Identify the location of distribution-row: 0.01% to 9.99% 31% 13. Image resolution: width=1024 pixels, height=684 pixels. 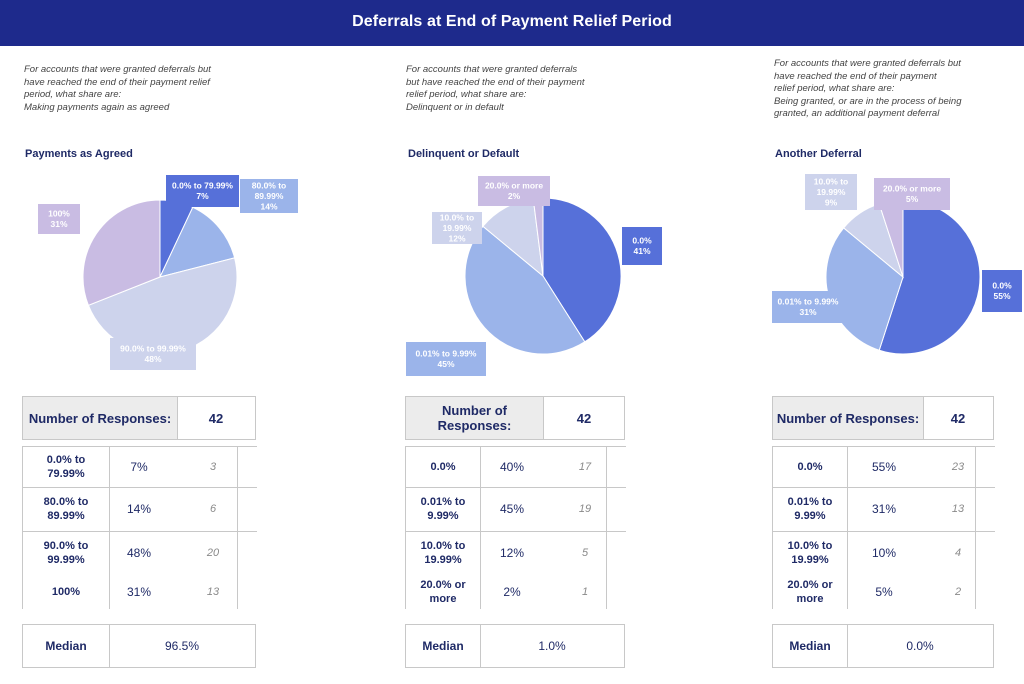
(884, 509).